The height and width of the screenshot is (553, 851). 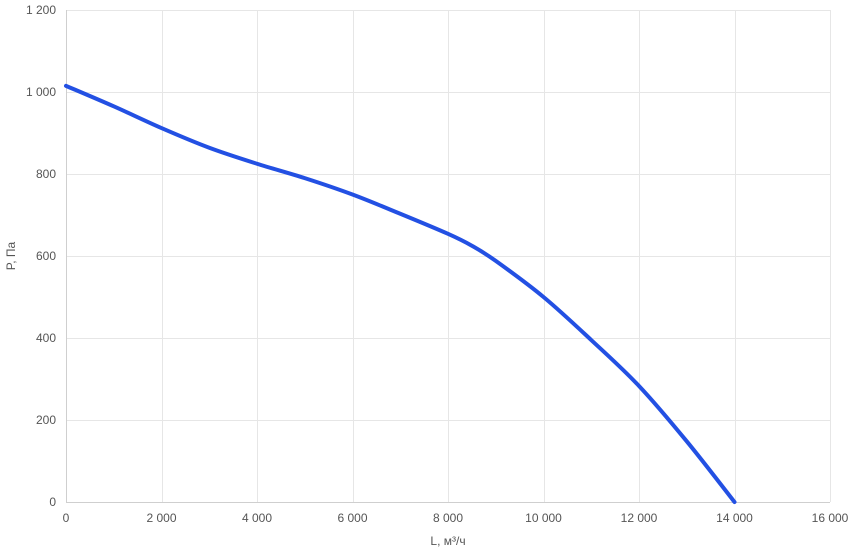 I want to click on x-tick-label: 8 000, so click(x=448, y=518).